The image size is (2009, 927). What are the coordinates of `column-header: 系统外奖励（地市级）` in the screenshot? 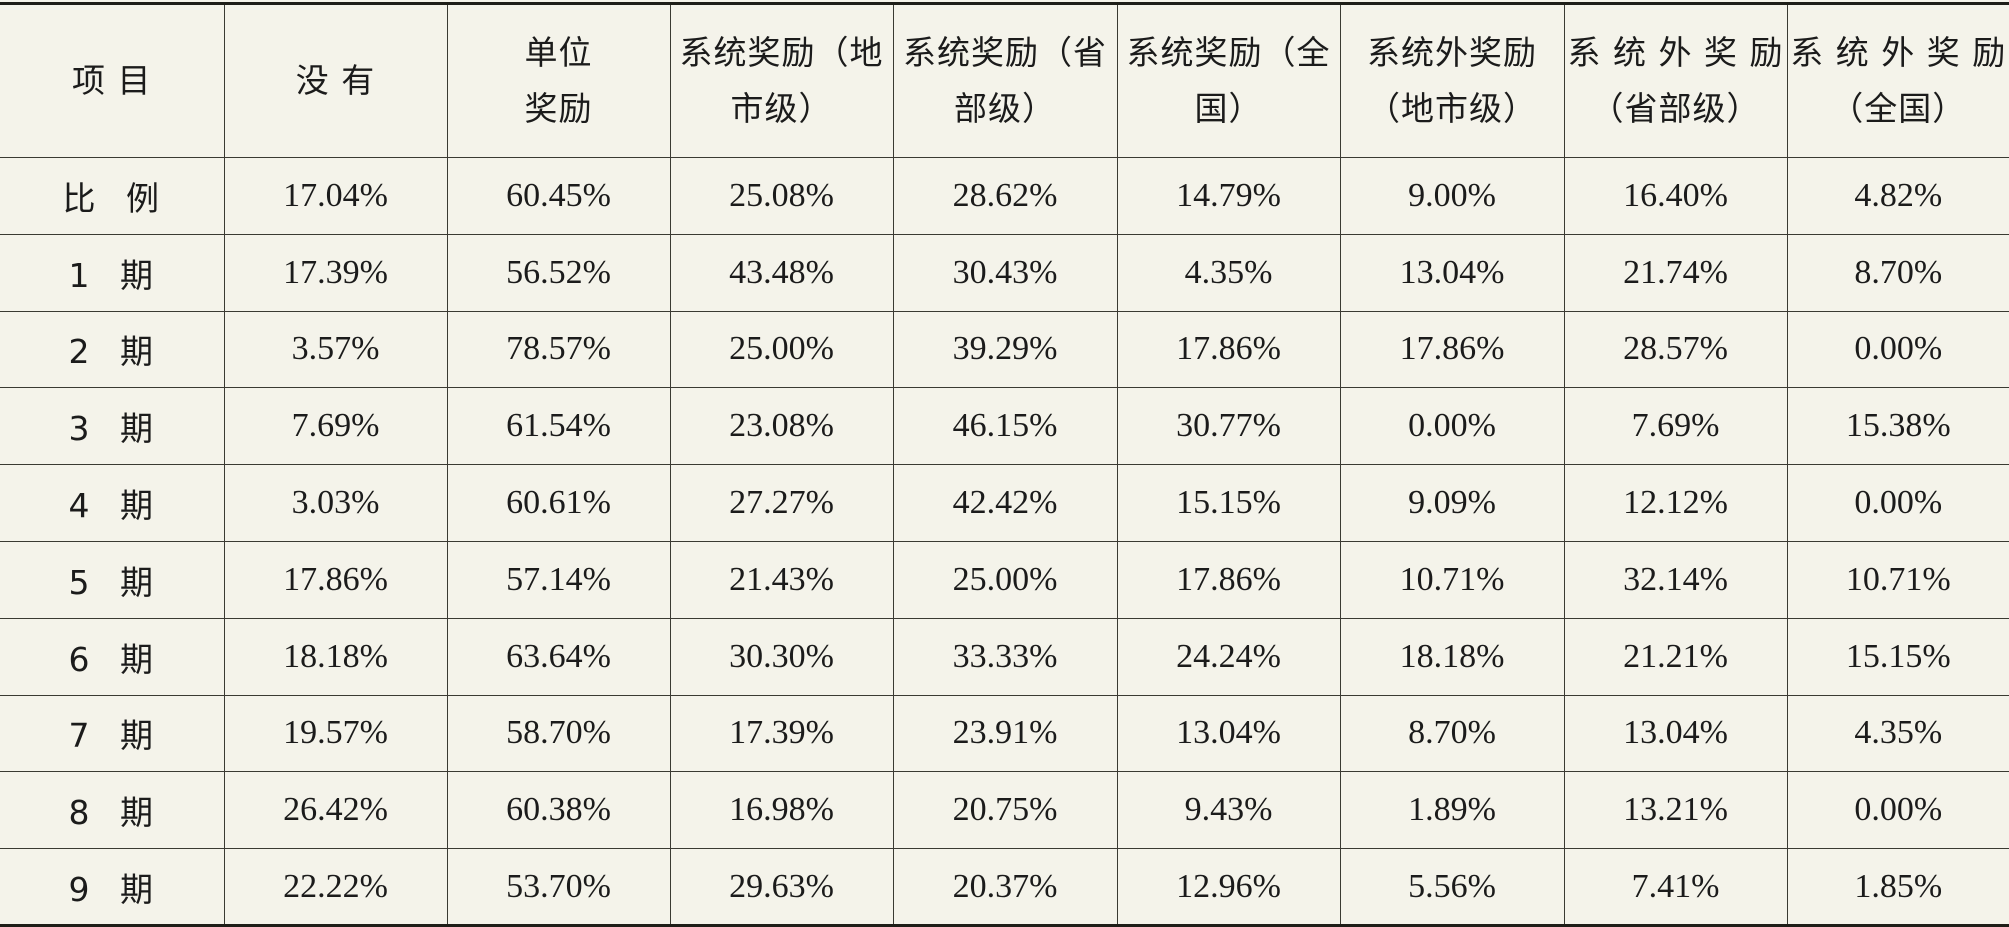 It's located at (1452, 81).